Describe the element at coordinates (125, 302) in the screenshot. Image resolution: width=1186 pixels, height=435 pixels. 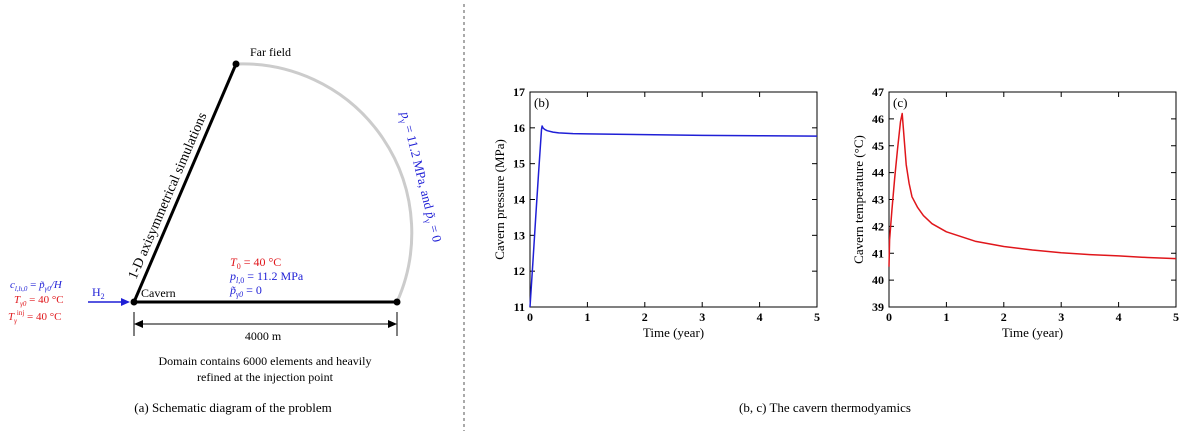
I see `h2-arrowhead` at that location.